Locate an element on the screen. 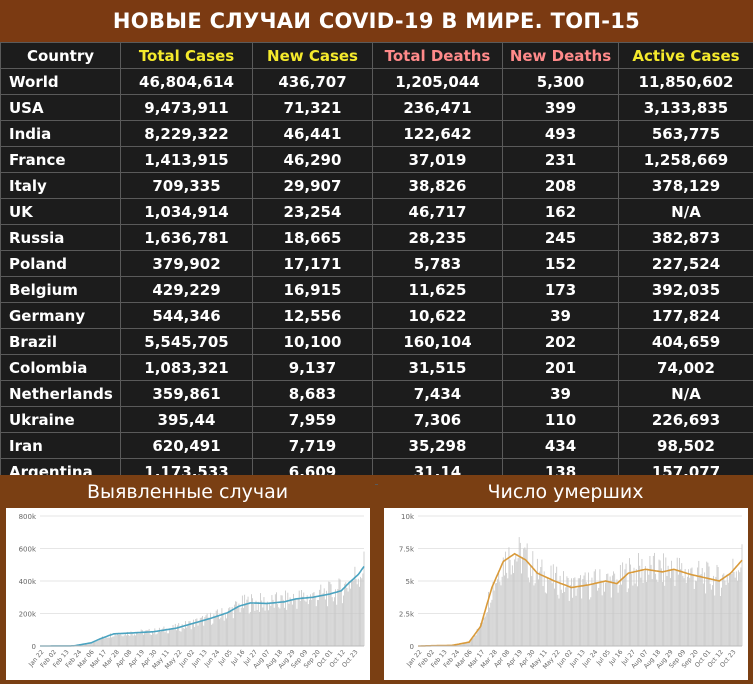 The image size is (753, 684). value-cell: 71,321 is located at coordinates (312, 107).